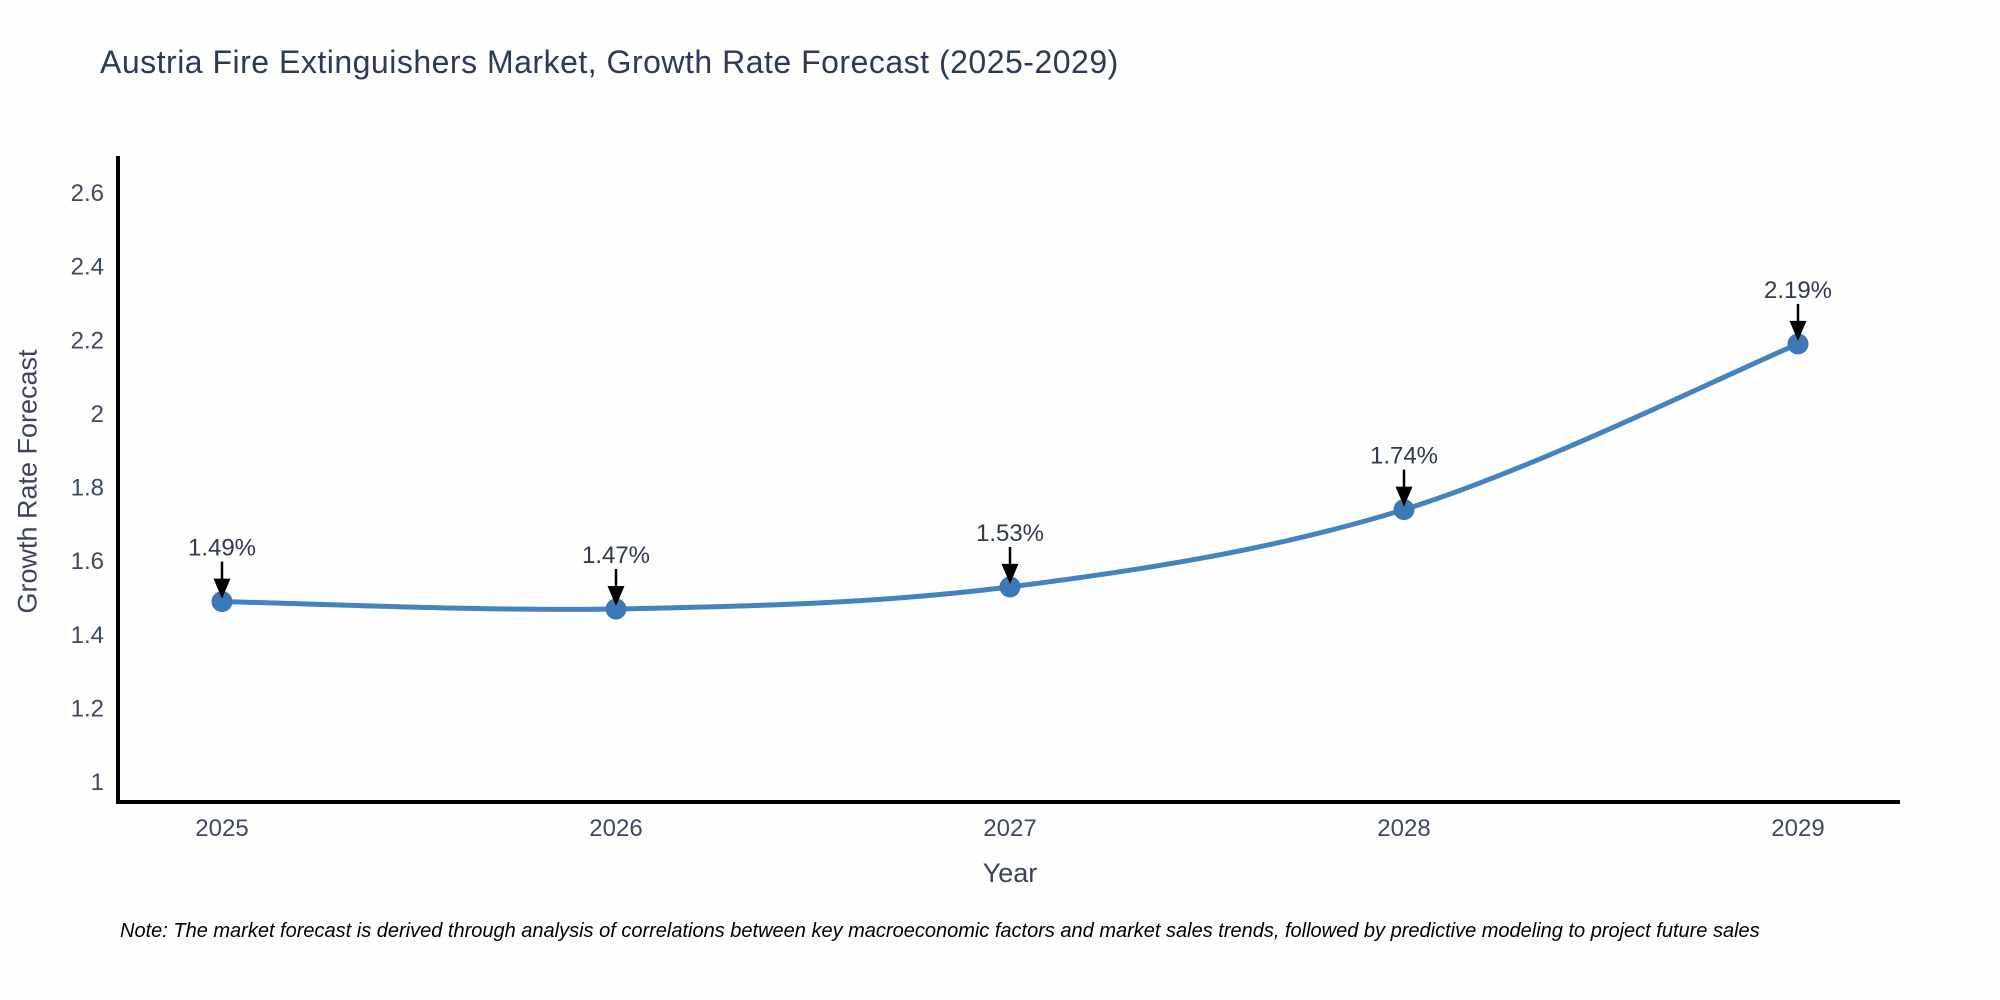 The image size is (2000, 1000). I want to click on y-tick-label: 2.6, so click(87, 193).